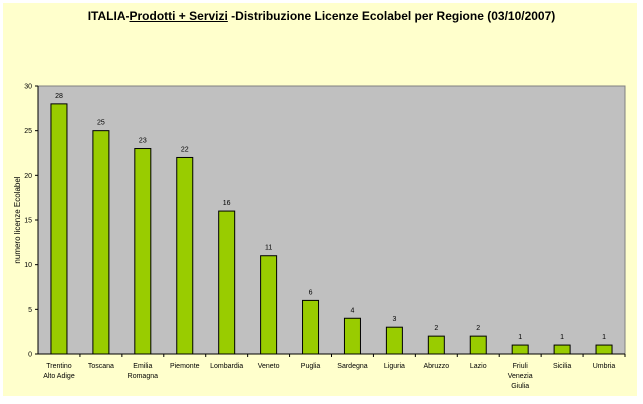 This screenshot has width=643, height=404. Describe the element at coordinates (59, 371) in the screenshot. I see `category-label: Trentino Alto Adige` at that location.